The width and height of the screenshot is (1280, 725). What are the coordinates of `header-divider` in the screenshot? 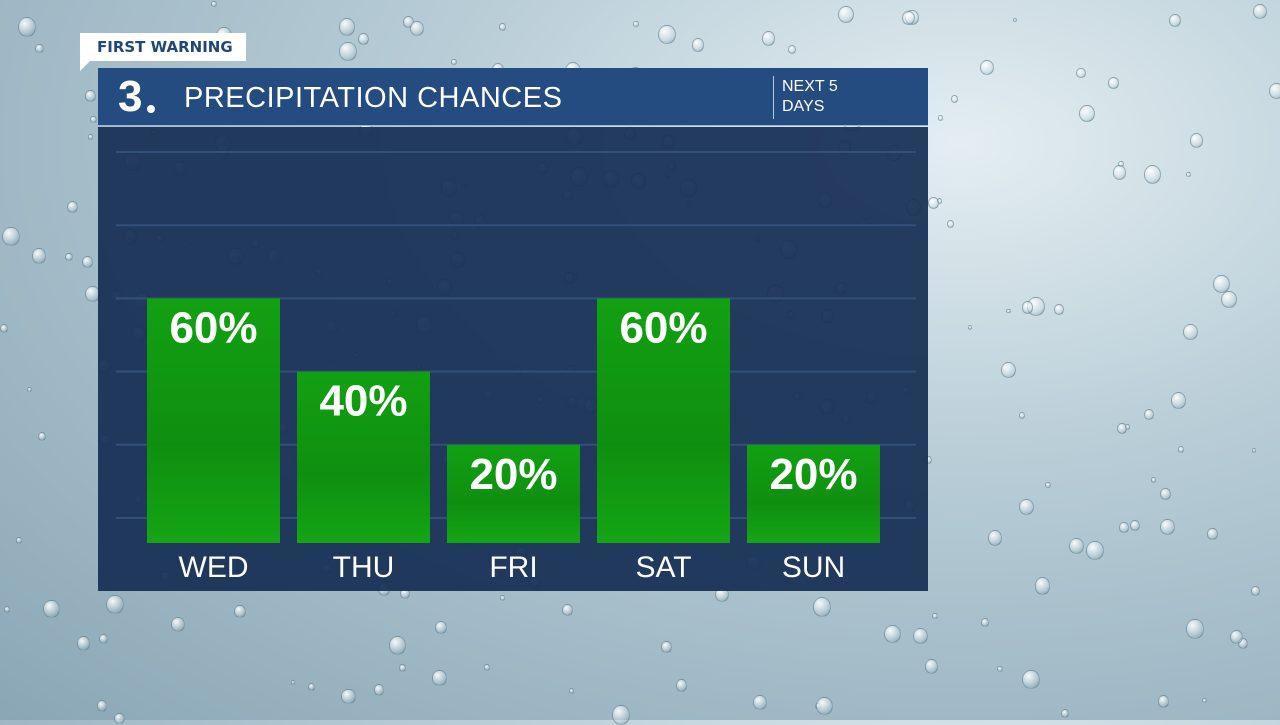 It's located at (773, 97).